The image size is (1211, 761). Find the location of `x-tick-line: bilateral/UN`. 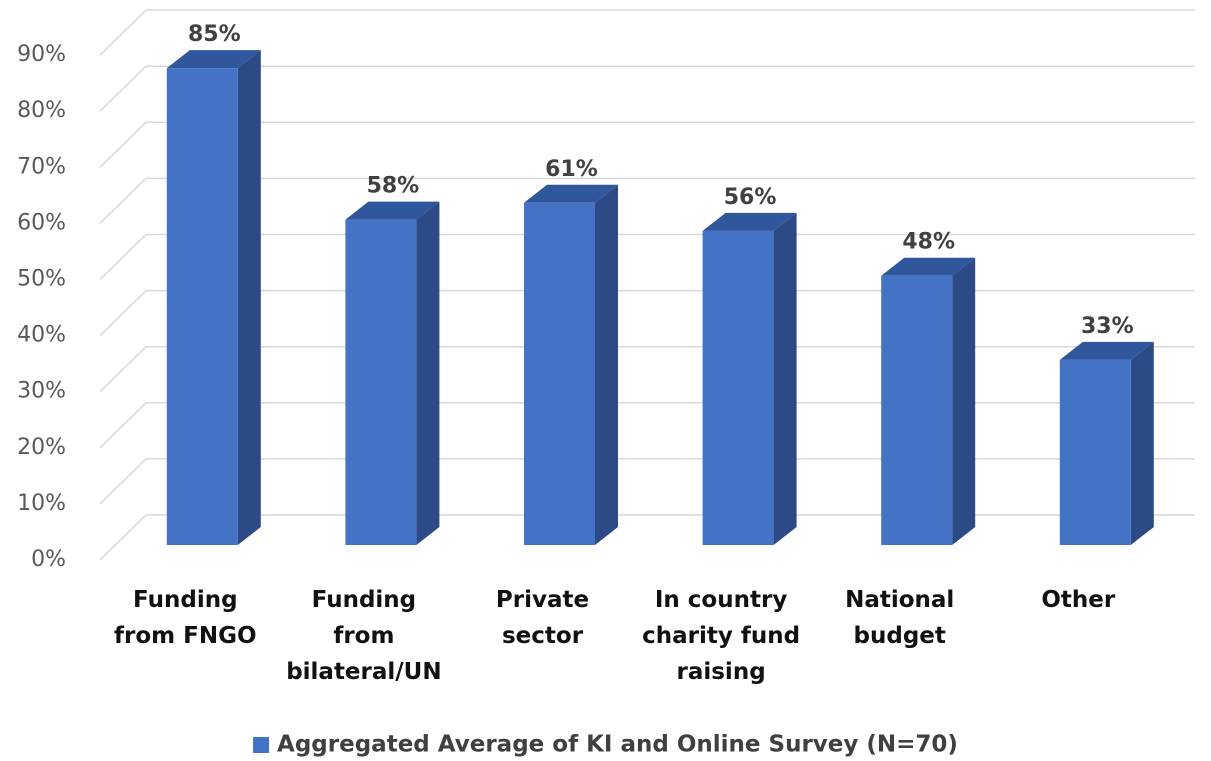

x-tick-line: bilateral/UN is located at coordinates (363, 672).